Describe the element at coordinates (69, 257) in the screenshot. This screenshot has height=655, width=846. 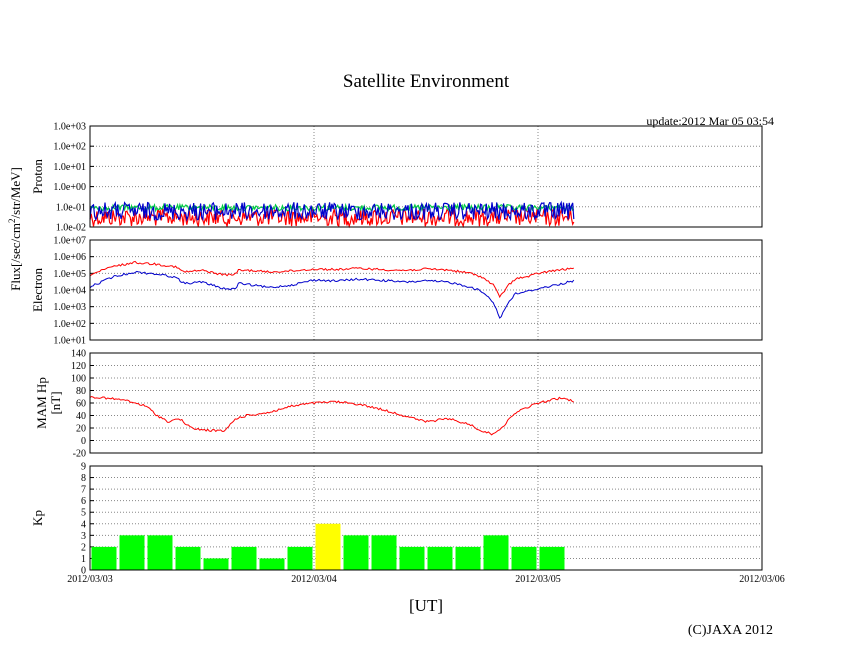
I see `y-tick-label: 1.0e+06` at that location.